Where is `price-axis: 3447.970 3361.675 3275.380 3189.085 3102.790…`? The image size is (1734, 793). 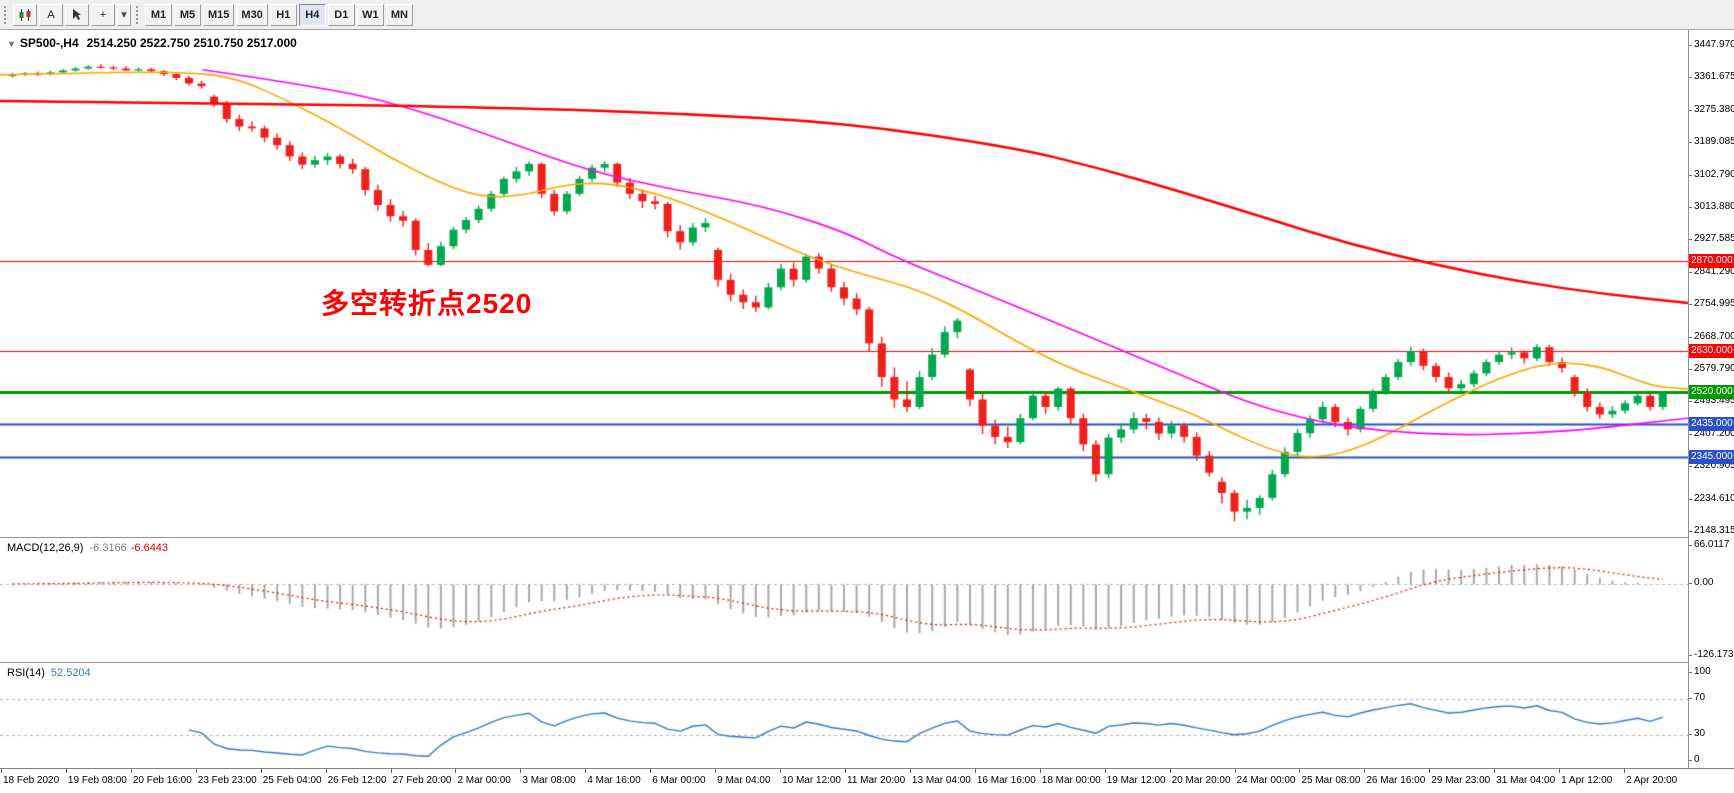
price-axis: 3447.970 3361.675 3275.380 3189.085 3102.790… is located at coordinates (1711, 283).